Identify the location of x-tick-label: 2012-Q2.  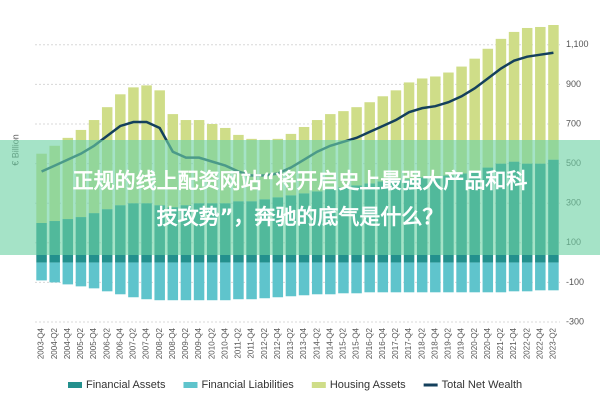
(264, 343).